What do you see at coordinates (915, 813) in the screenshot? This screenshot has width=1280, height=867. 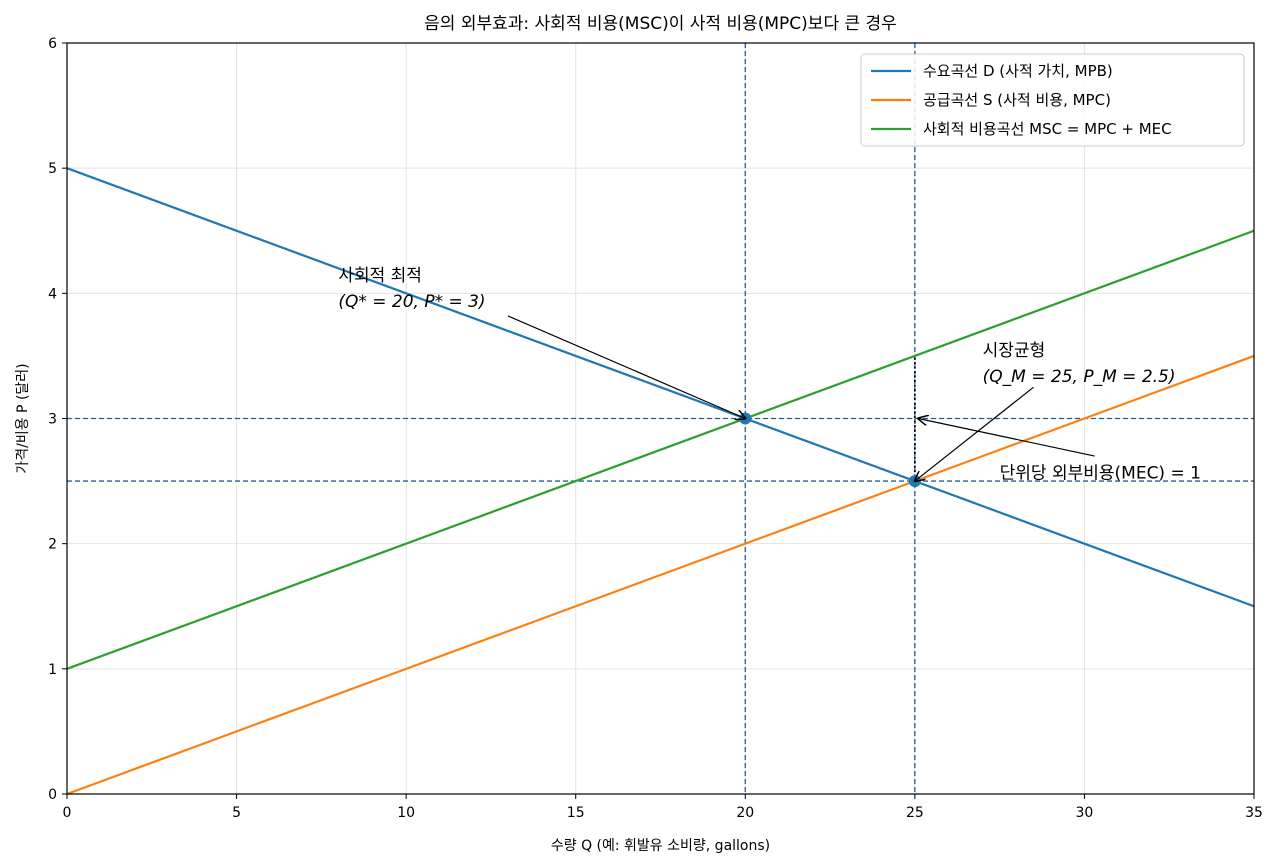 I see `x-tick-label: 25` at bounding box center [915, 813].